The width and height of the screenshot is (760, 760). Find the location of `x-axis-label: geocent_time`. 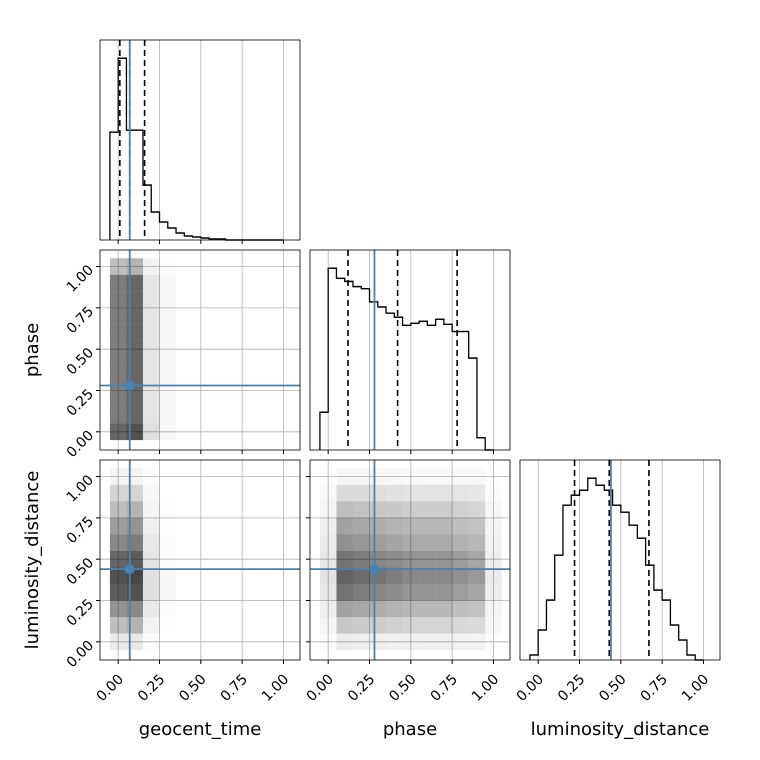

x-axis-label: geocent_time is located at coordinates (200, 729).